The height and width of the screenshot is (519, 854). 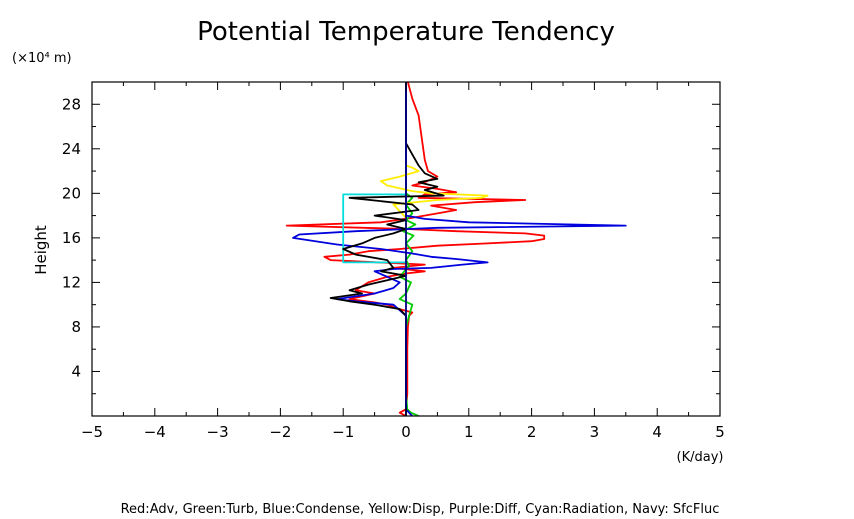 I want to click on chart-title: Potential Temperature Tendency, so click(x=406, y=32).